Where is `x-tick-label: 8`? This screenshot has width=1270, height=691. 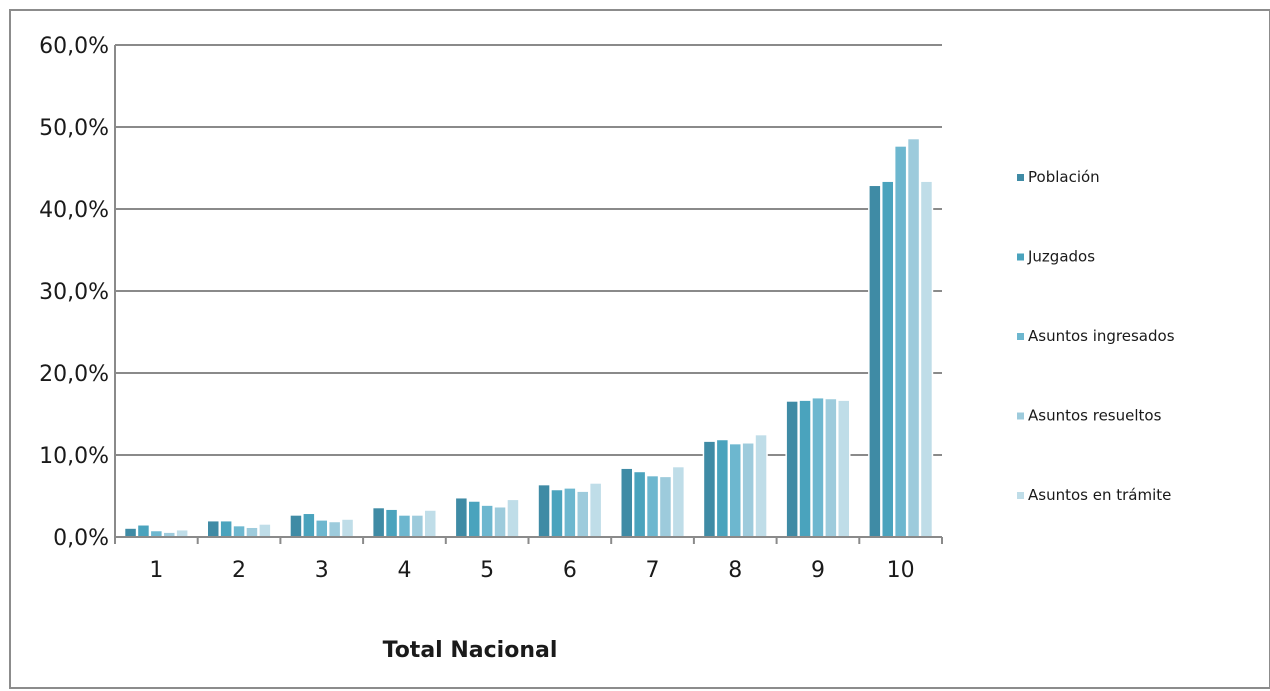
x-tick-label: 8 is located at coordinates (735, 570).